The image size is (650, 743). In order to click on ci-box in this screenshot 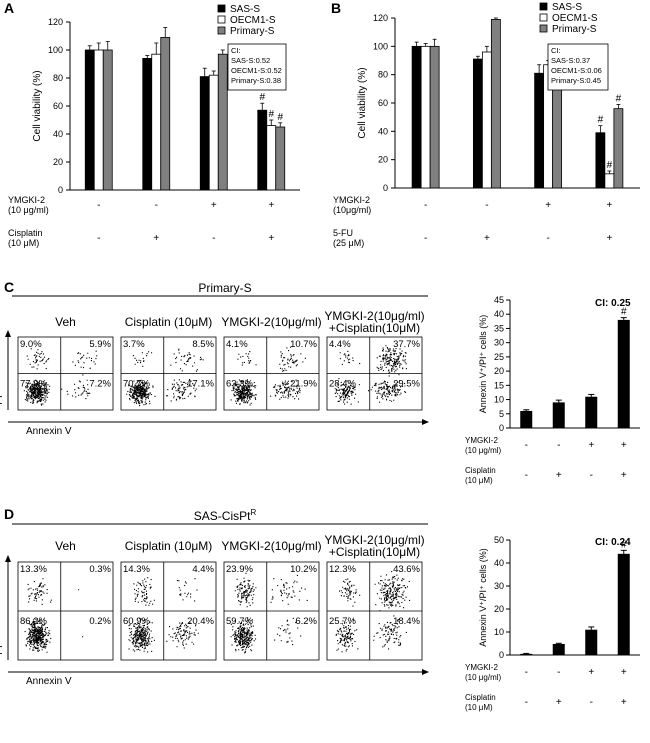, I will do `click(257, 67)`.